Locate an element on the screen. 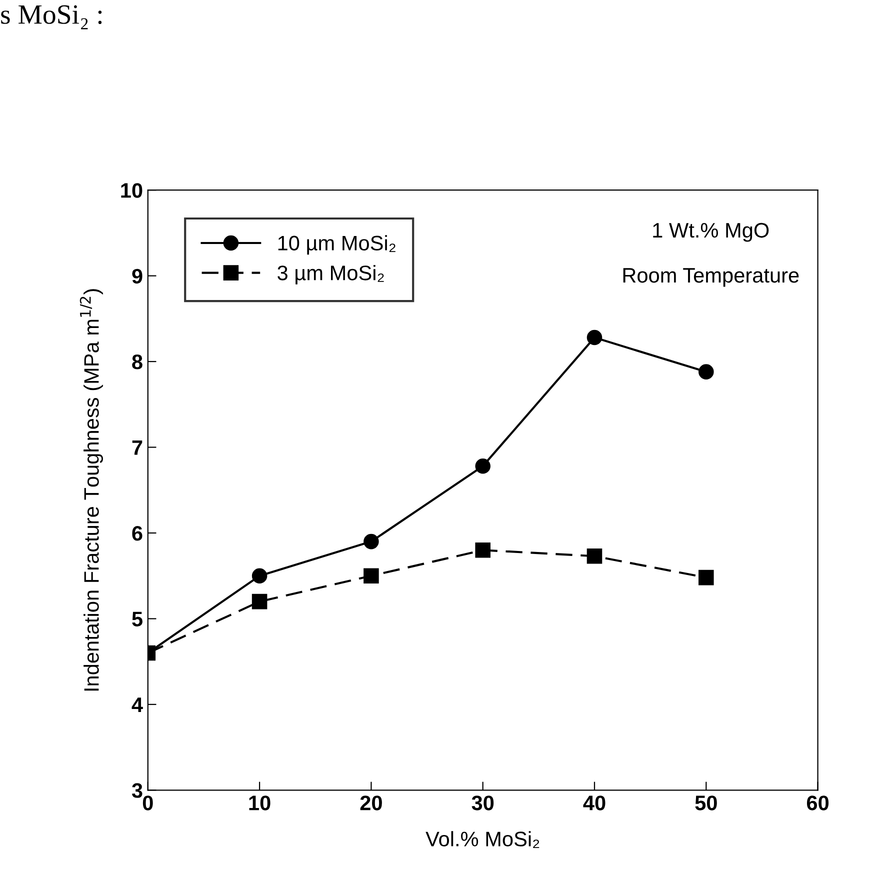  x-axis-title: Vol.% MoSi₂ is located at coordinates (483, 839).